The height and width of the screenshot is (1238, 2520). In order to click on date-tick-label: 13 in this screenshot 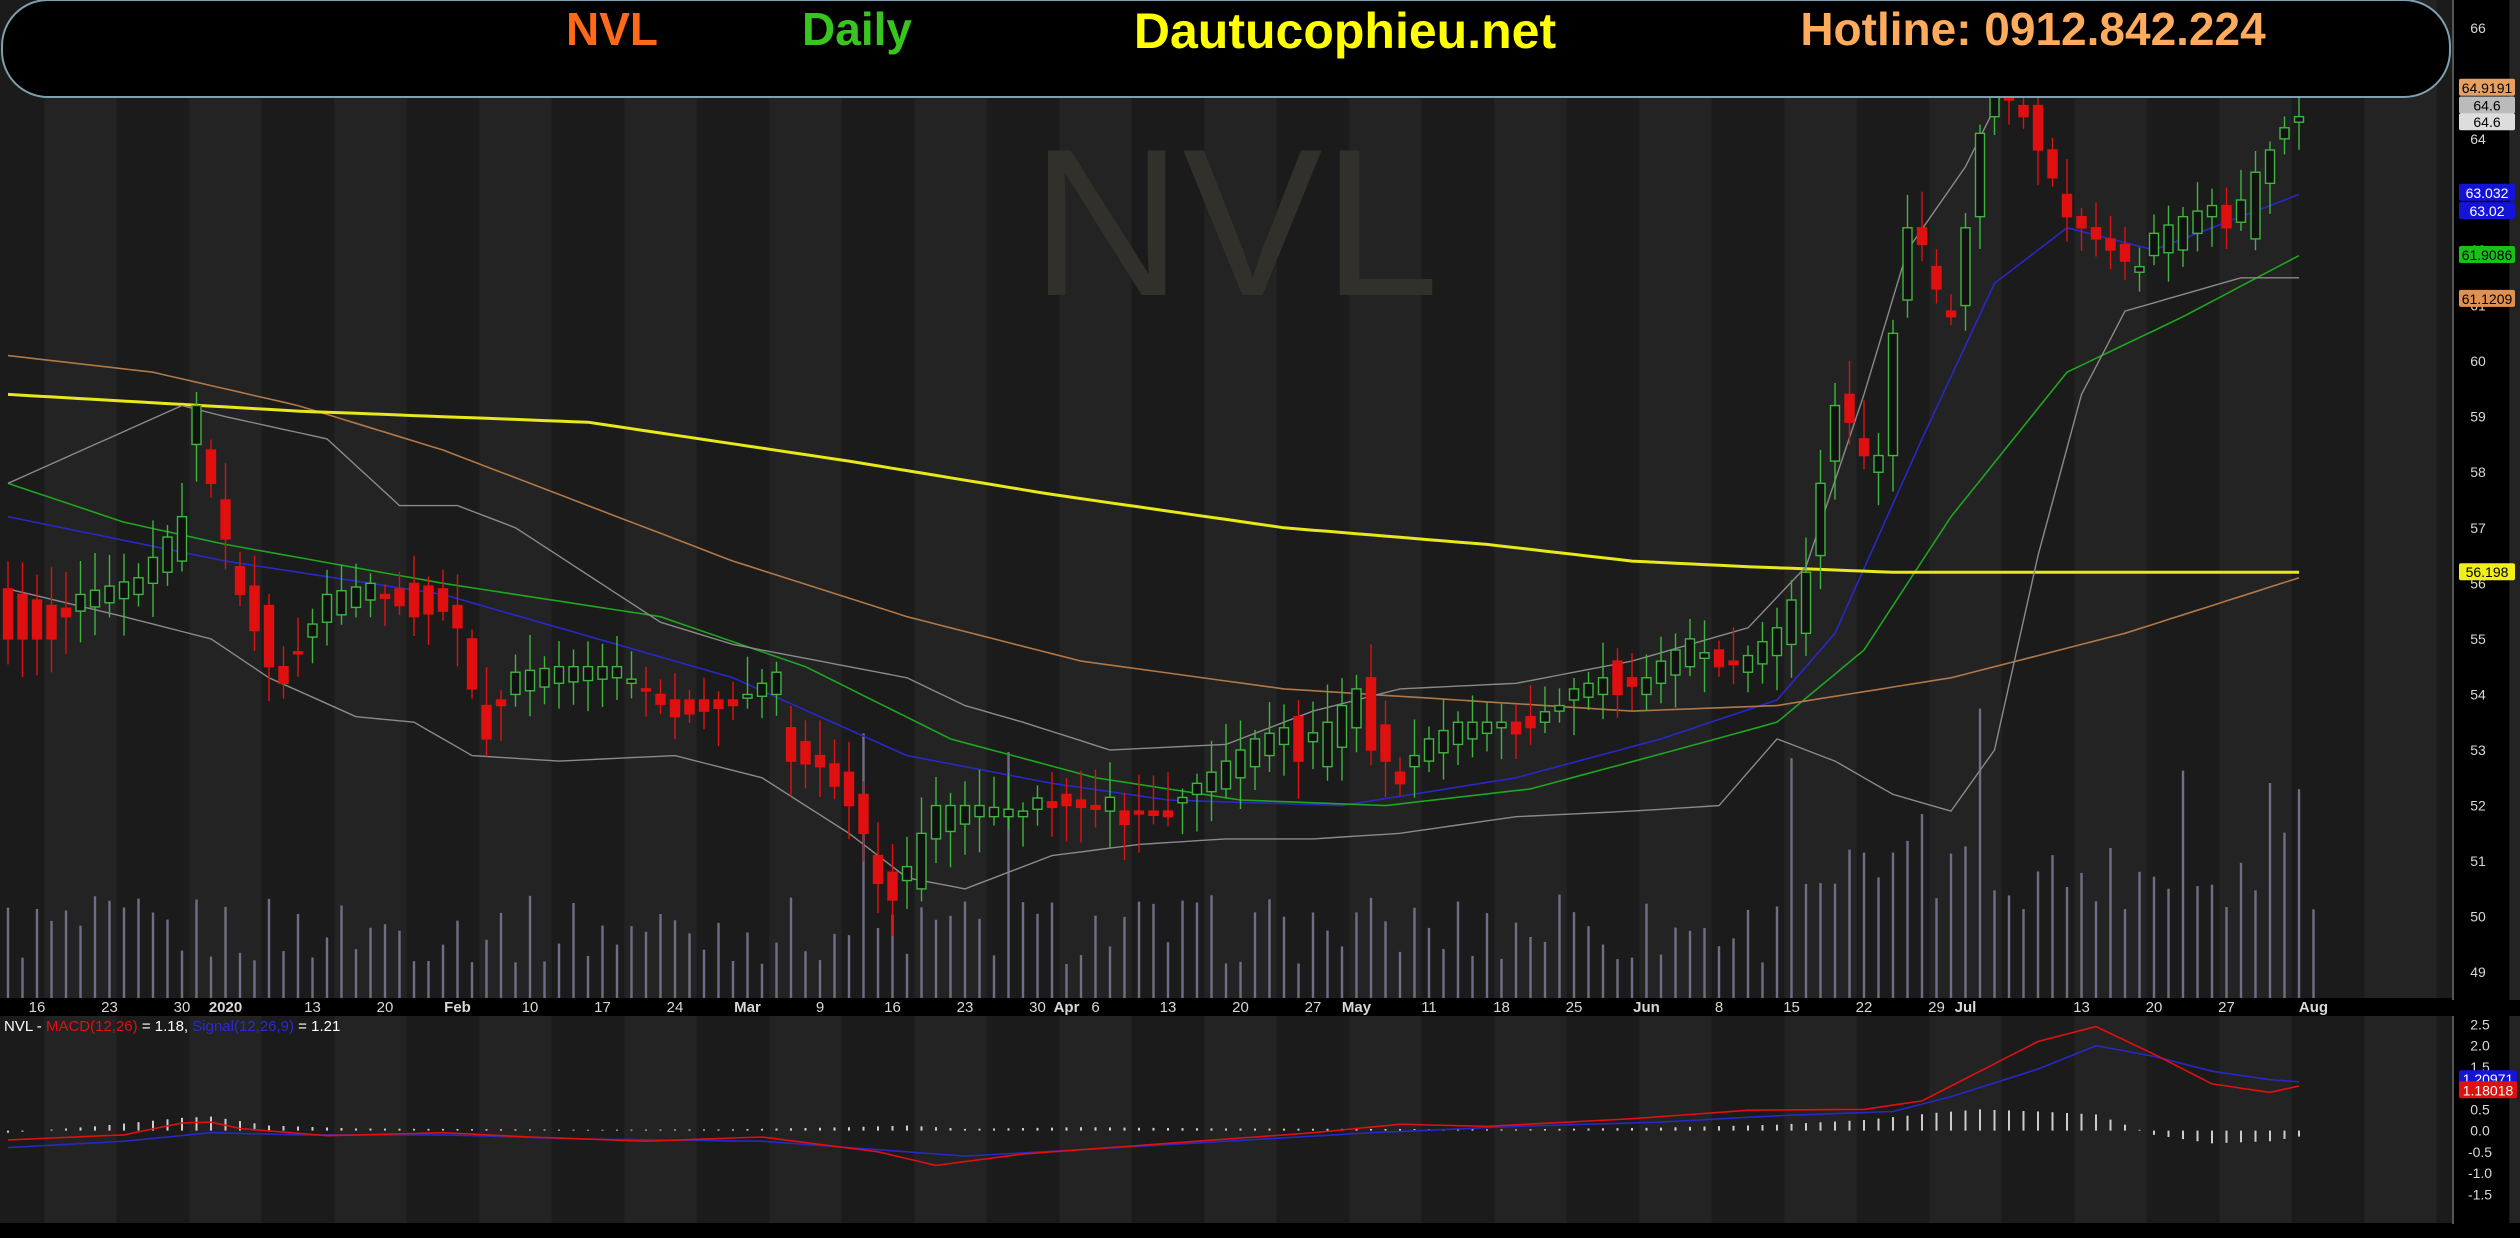, I will do `click(2081, 1007)`.